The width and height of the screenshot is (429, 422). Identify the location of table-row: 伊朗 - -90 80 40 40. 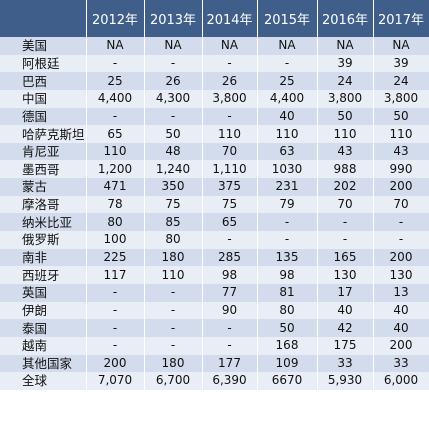
(214, 310).